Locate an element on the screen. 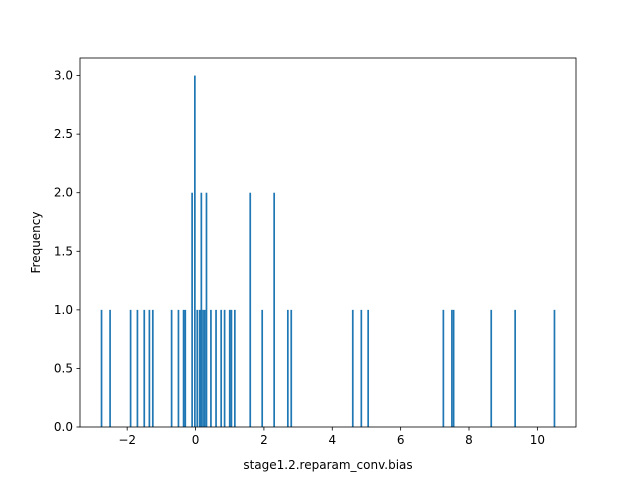 This screenshot has width=640, height=480. x-tick-label: −2 is located at coordinates (127, 440).